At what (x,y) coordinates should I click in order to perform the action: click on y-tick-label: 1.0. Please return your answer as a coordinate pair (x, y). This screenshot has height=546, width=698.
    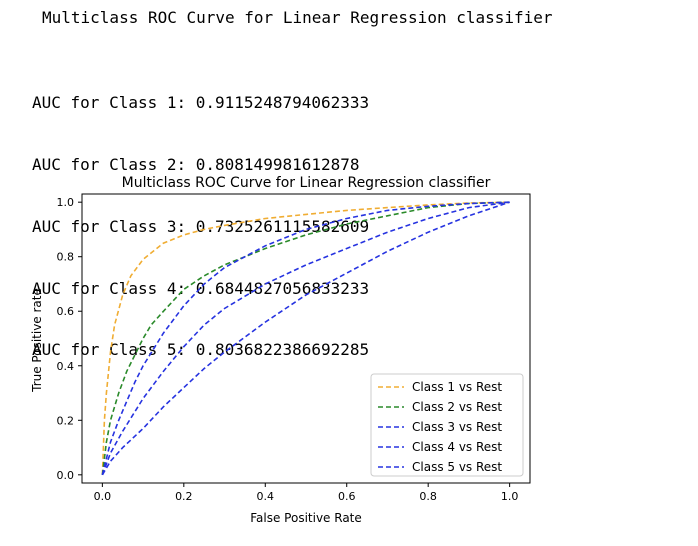
    Looking at the image, I should click on (66, 202).